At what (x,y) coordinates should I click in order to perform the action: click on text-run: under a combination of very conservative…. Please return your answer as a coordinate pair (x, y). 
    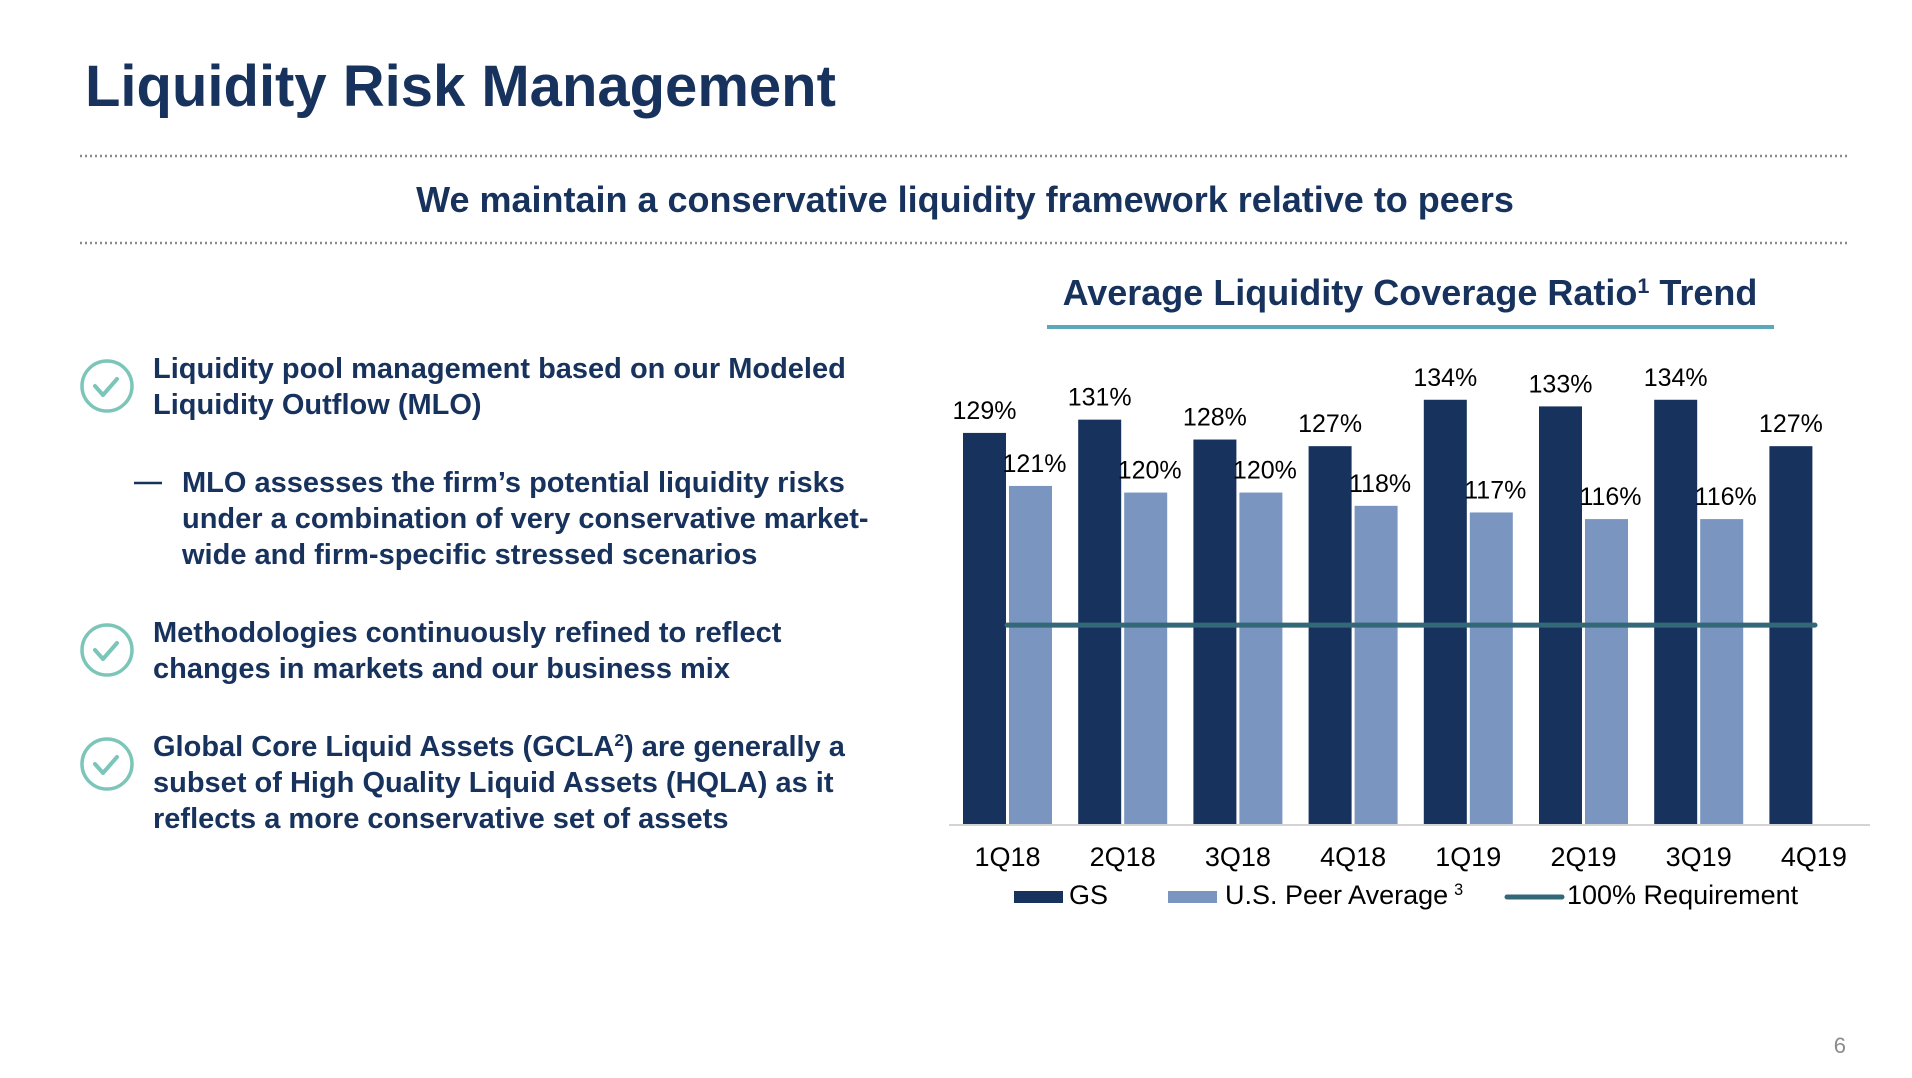
    Looking at the image, I should click on (525, 519).